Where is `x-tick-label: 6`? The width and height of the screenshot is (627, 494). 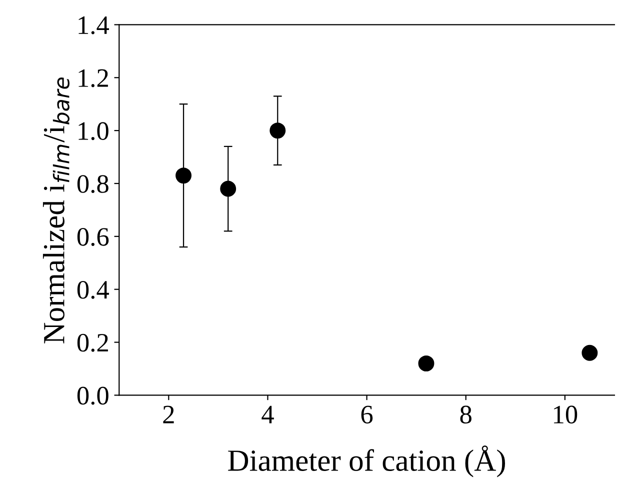
x-tick-label: 6 is located at coordinates (367, 415).